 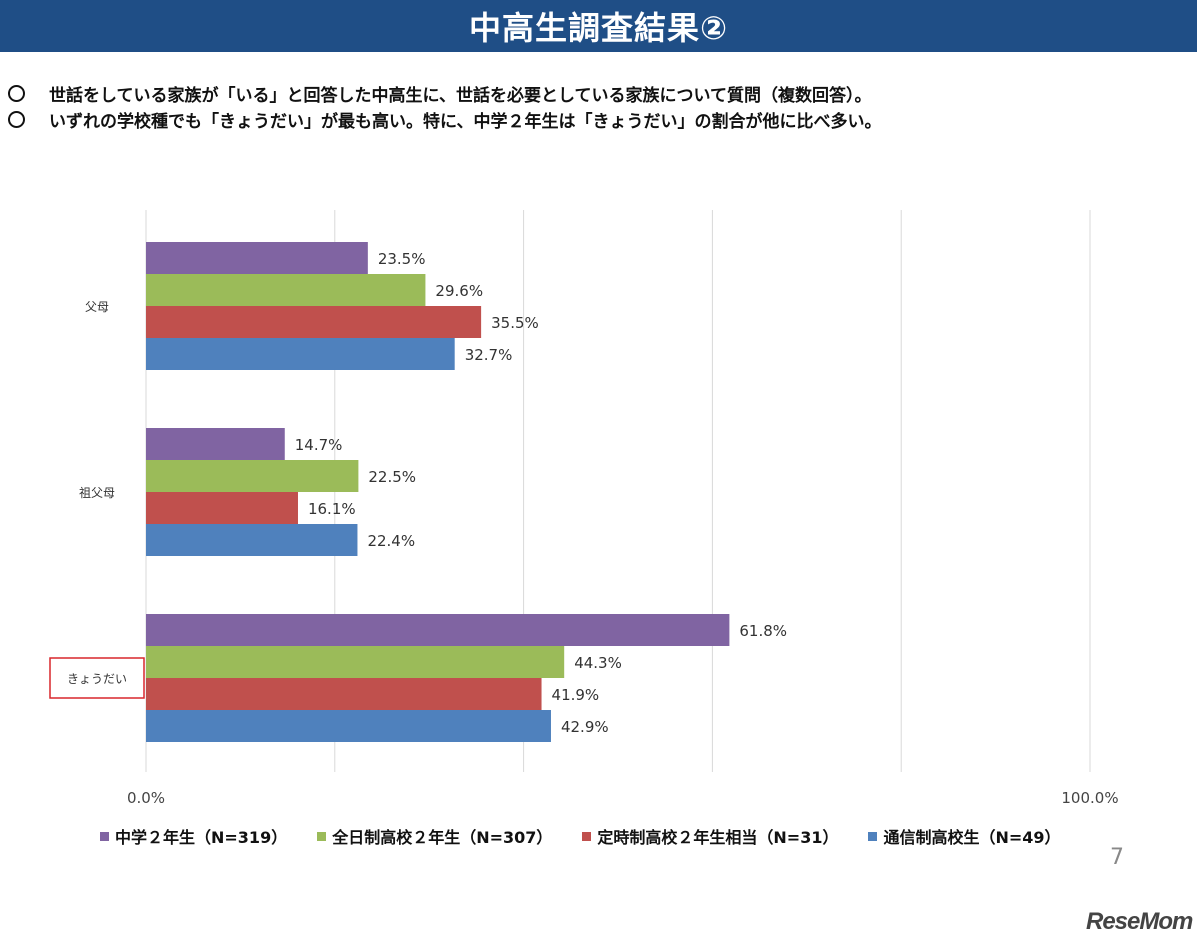 I want to click on watermark-logo: ReseMom, so click(x=1139, y=921).